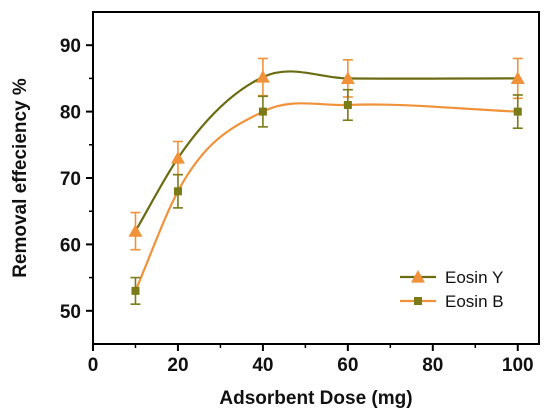 Image resolution: width=550 pixels, height=415 pixels. Describe the element at coordinates (20, 178) in the screenshot. I see `y-axis-title: Removal effeciency %` at that location.